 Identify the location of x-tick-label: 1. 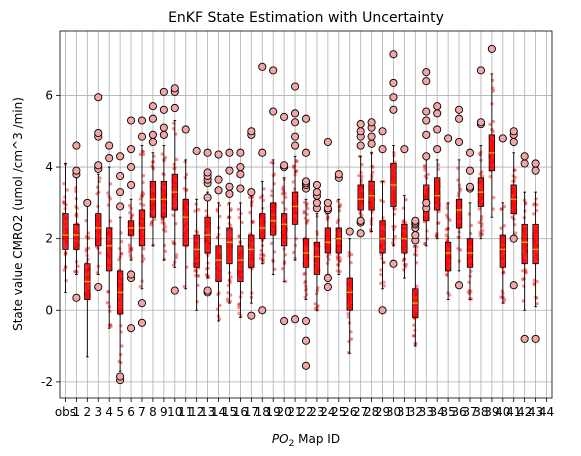
(77, 412).